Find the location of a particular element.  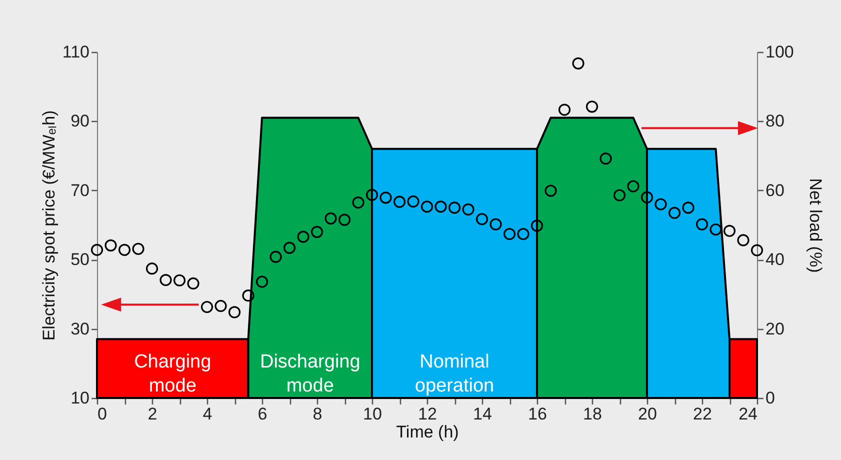

y2-tick-label: 100 is located at coordinates (780, 52).